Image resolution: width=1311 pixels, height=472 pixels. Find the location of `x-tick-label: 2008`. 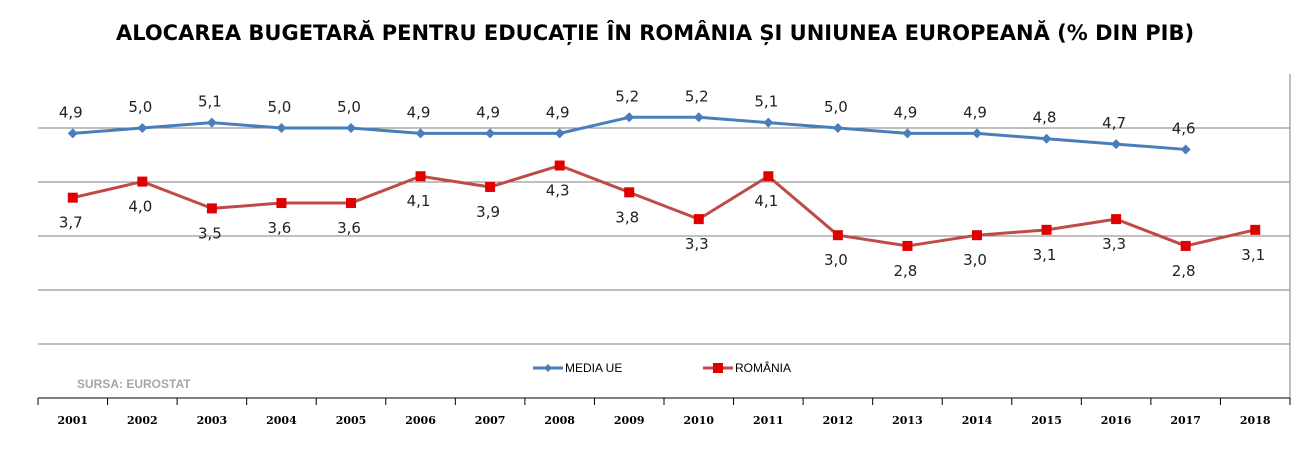

x-tick-label: 2008 is located at coordinates (559, 420).